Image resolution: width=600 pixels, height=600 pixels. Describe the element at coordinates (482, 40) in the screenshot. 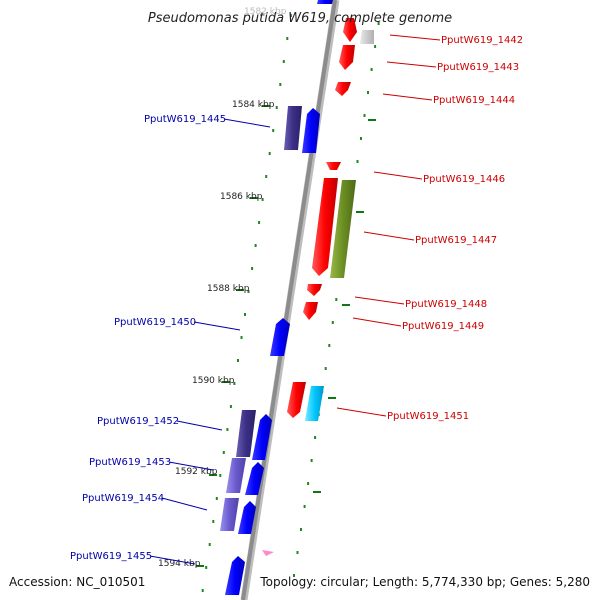

I see `gene-label-pputw619-1442: PputW619_1442` at that location.